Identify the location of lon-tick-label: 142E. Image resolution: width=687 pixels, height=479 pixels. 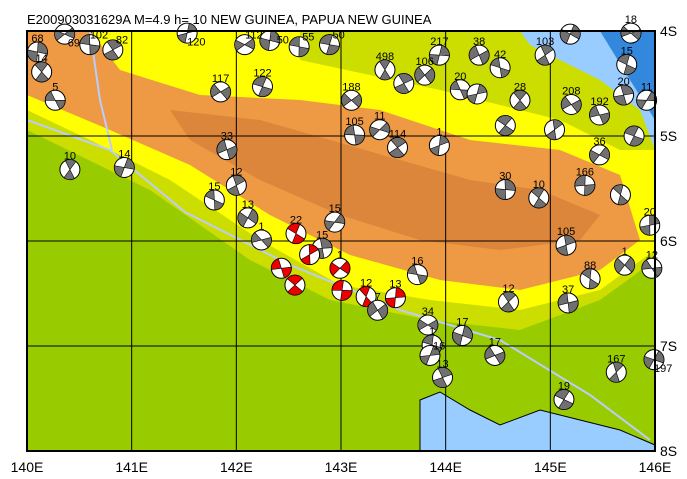
(236, 467).